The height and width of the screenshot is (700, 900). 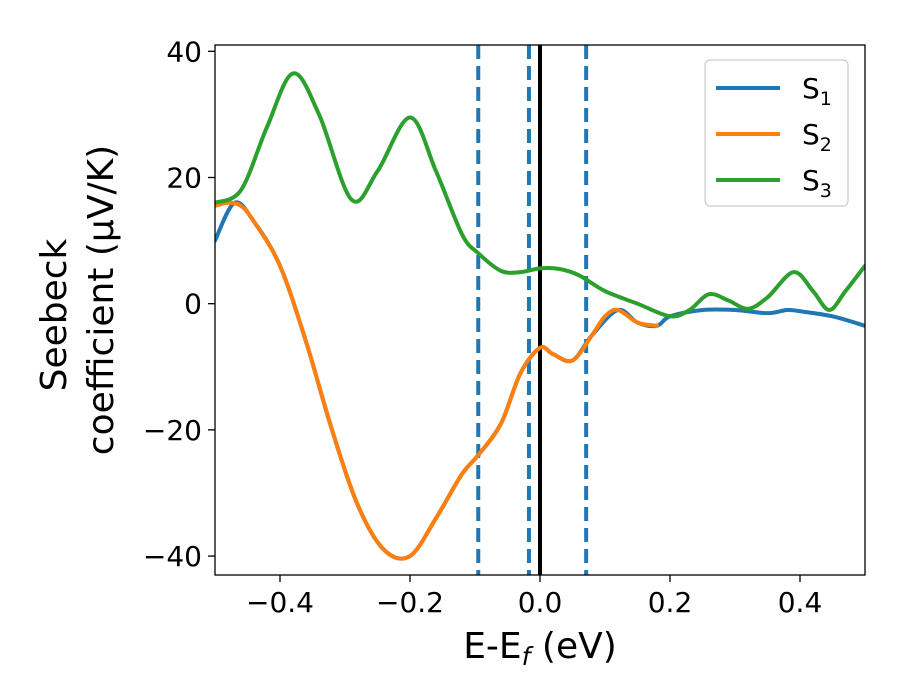 I want to click on legend-label-s2: S2, so click(x=817, y=137).